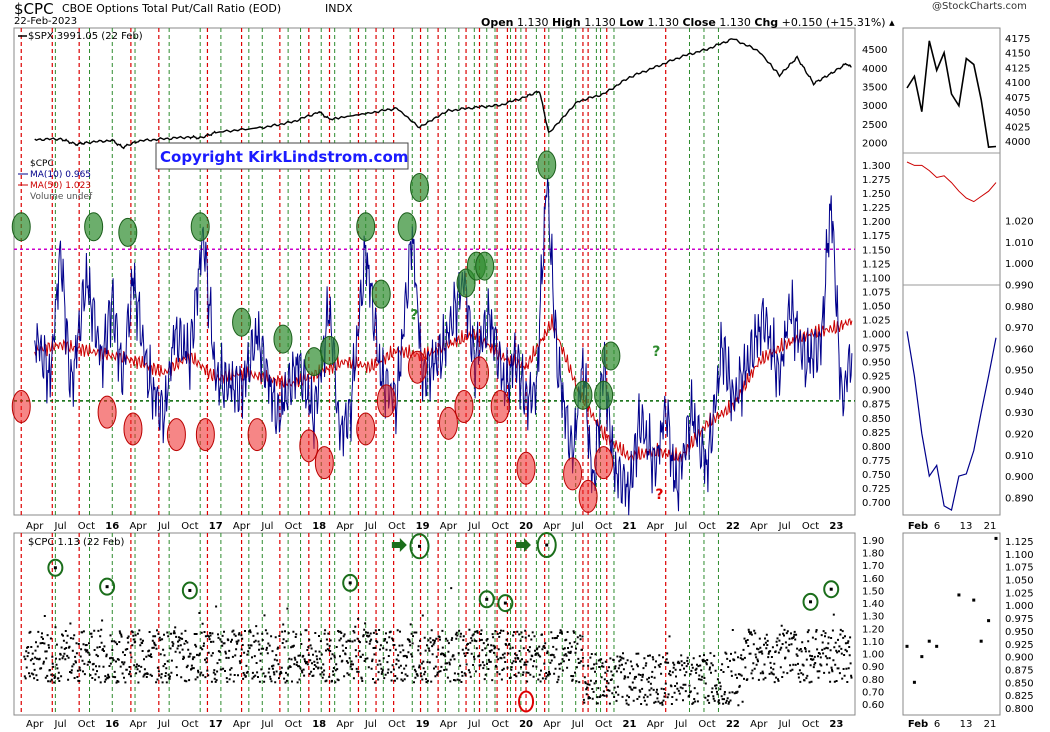 This screenshot has width=1050, height=732. What do you see at coordinates (874, 144) in the screenshot?
I see `spx-y-tick: 2000` at bounding box center [874, 144].